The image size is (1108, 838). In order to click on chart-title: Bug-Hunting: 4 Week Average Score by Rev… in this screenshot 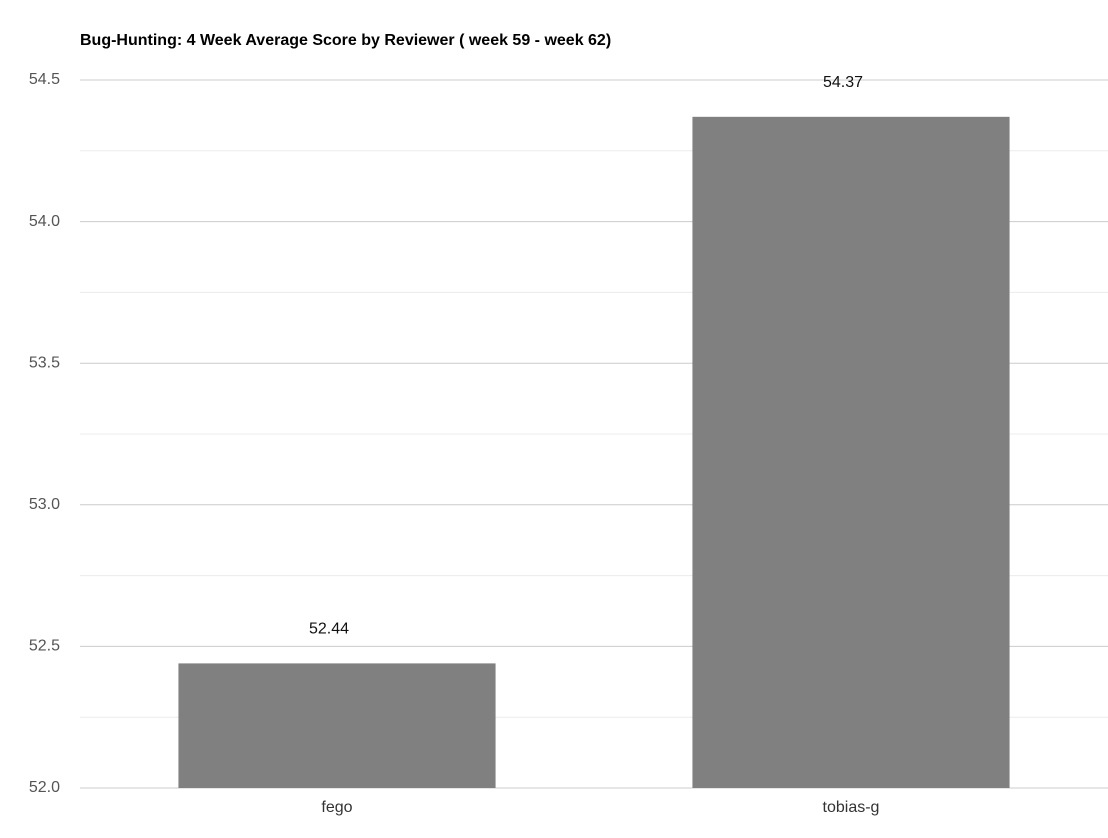, I will do `click(345, 40)`.